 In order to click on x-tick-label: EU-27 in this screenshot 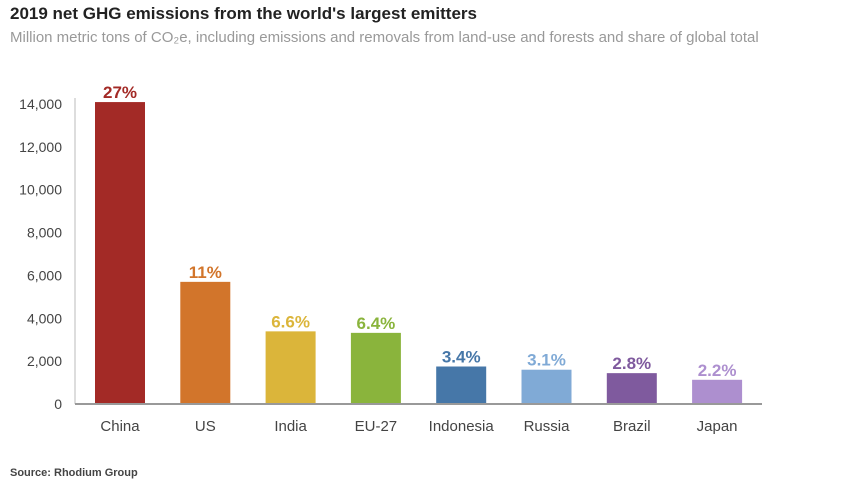, I will do `click(376, 426)`.